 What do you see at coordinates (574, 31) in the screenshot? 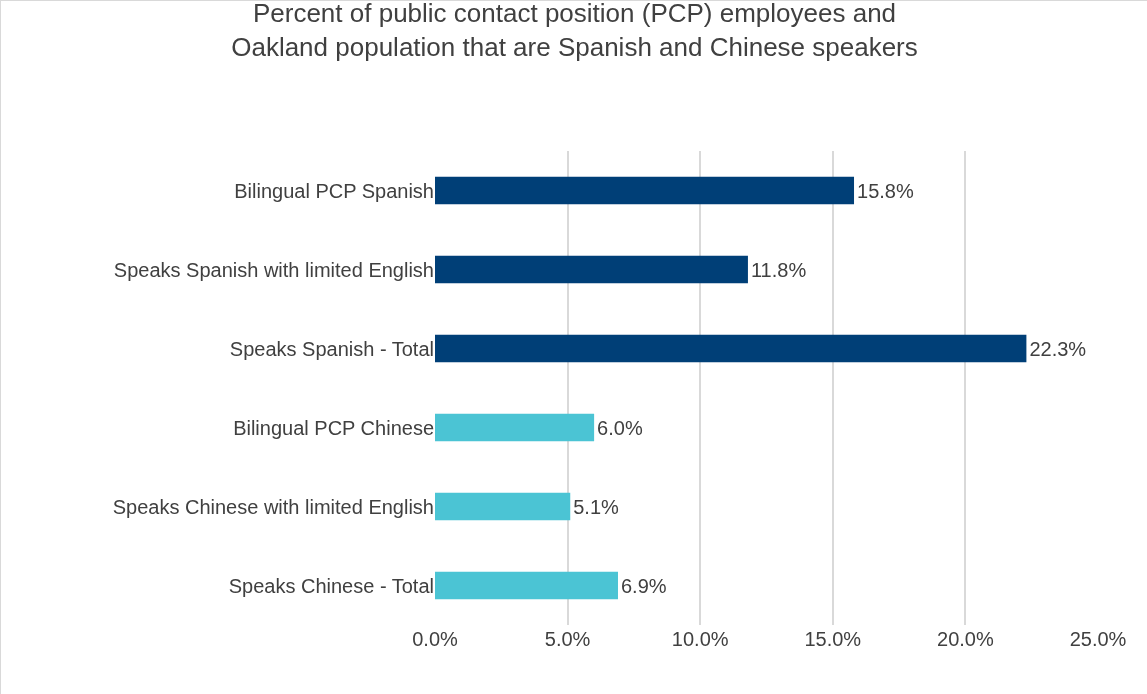
I see `chart-title: Percent of public contact position (PCP) employees and Oakland population that are Spanish and Chinese speakers` at bounding box center [574, 31].